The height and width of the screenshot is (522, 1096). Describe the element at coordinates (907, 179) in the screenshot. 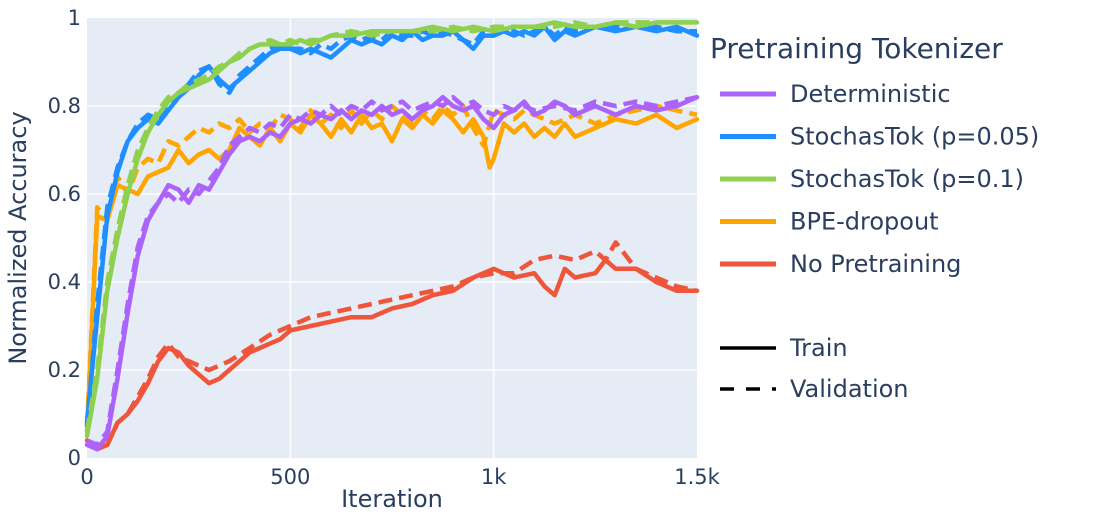

I see `legend-label-stochastok-p-0-1: StochasTok (p=0.1)` at that location.